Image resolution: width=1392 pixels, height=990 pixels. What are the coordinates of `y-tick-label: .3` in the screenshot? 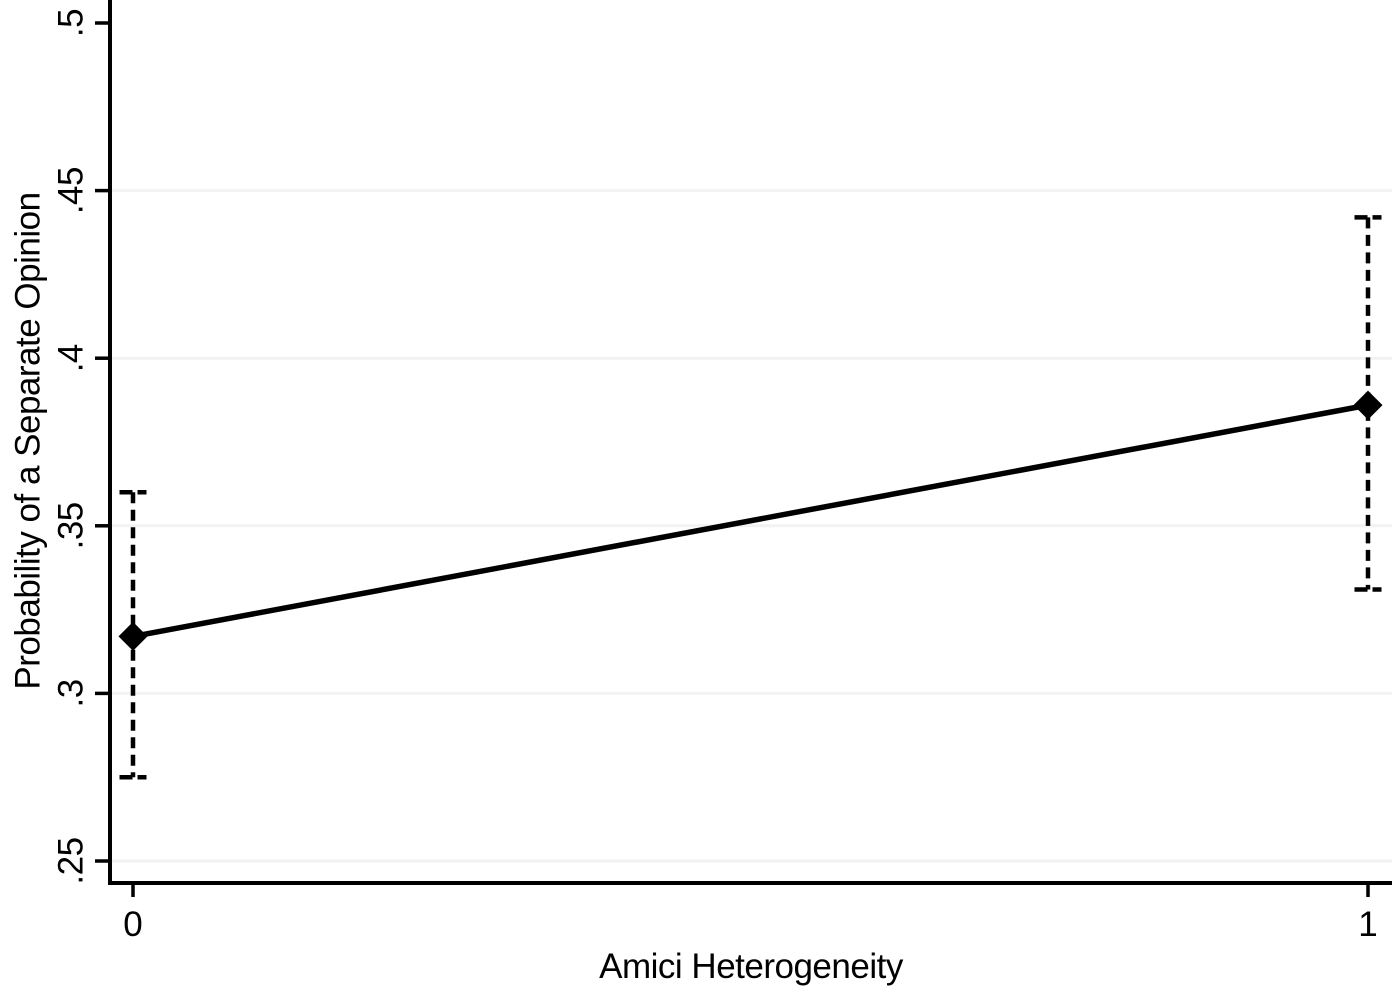 It's located at (71, 693).